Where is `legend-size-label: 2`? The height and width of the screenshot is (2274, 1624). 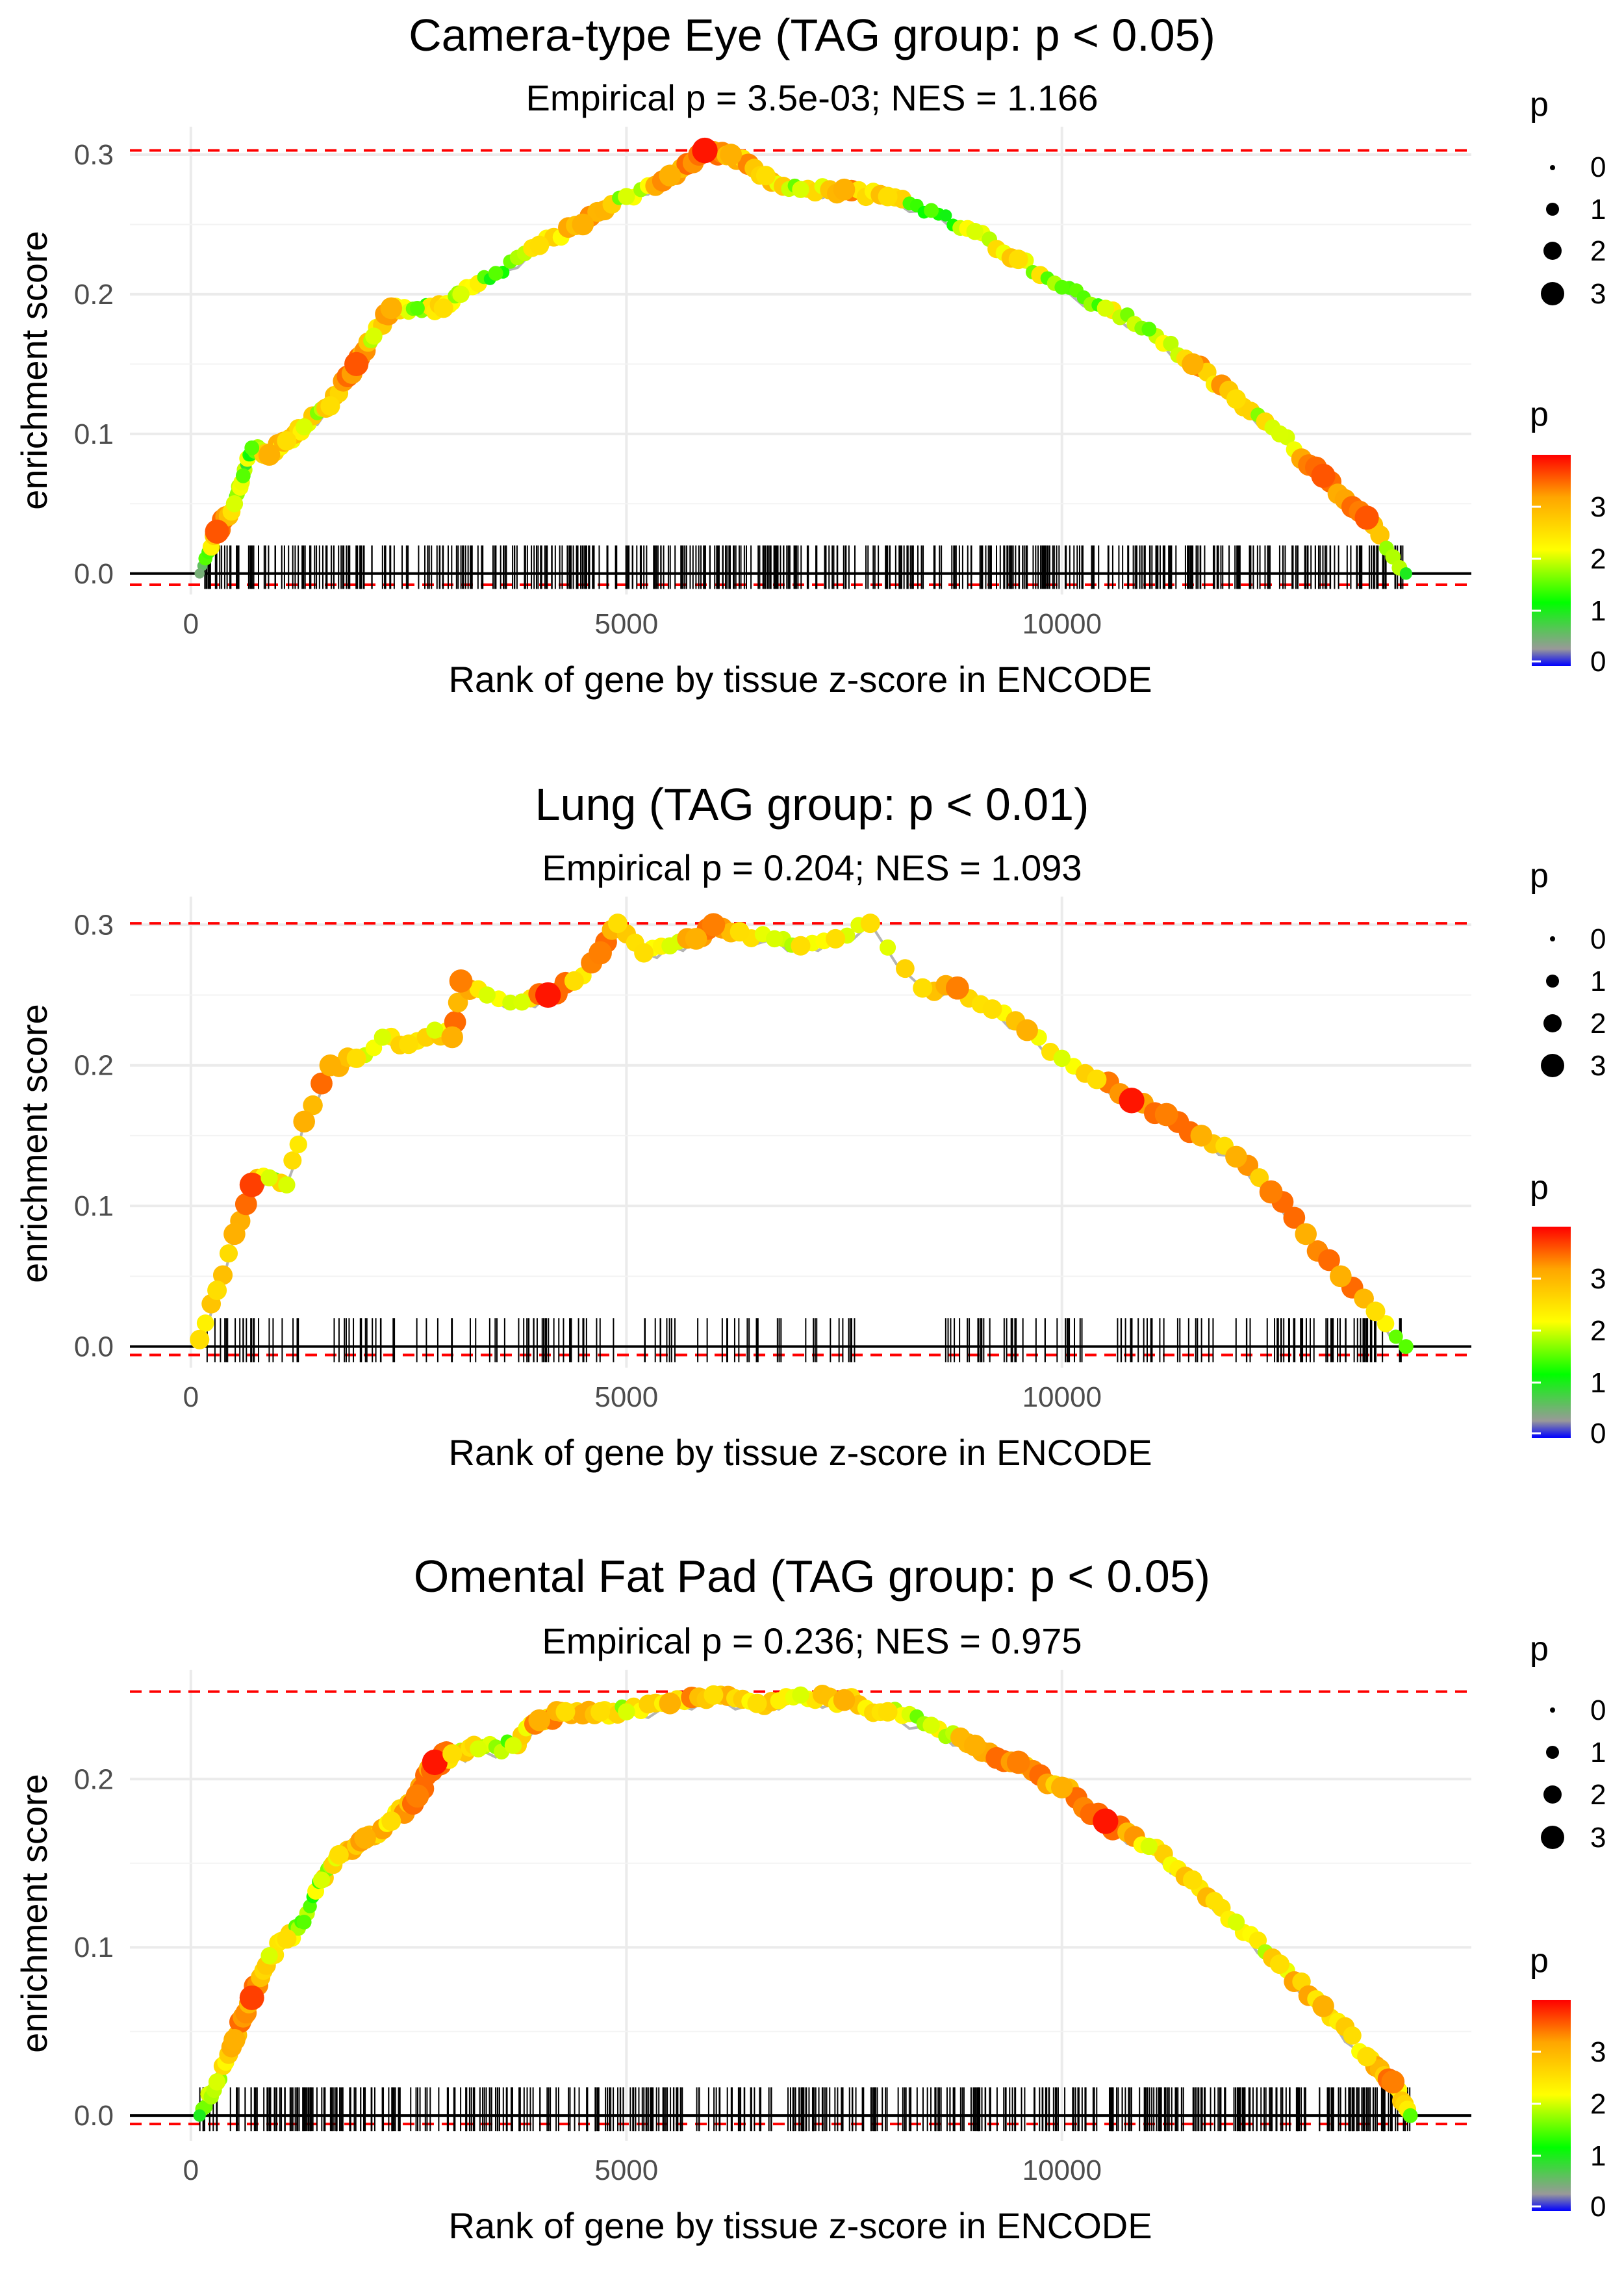
legend-size-label: 2 is located at coordinates (1598, 251).